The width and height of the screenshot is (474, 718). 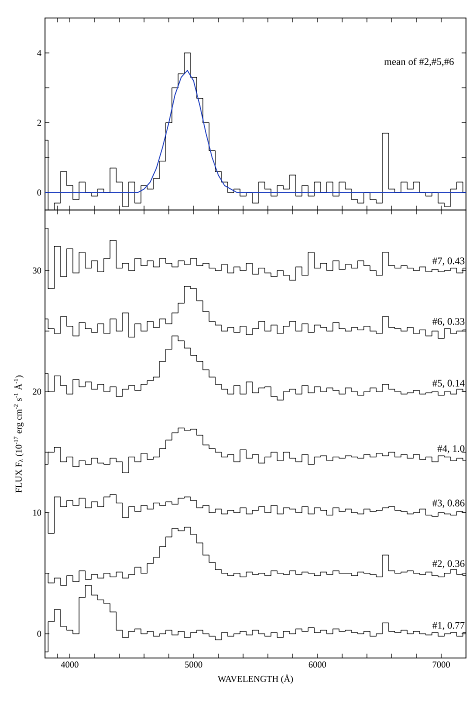 What do you see at coordinates (69, 665) in the screenshot?
I see `x-tick-label: 4000` at bounding box center [69, 665].